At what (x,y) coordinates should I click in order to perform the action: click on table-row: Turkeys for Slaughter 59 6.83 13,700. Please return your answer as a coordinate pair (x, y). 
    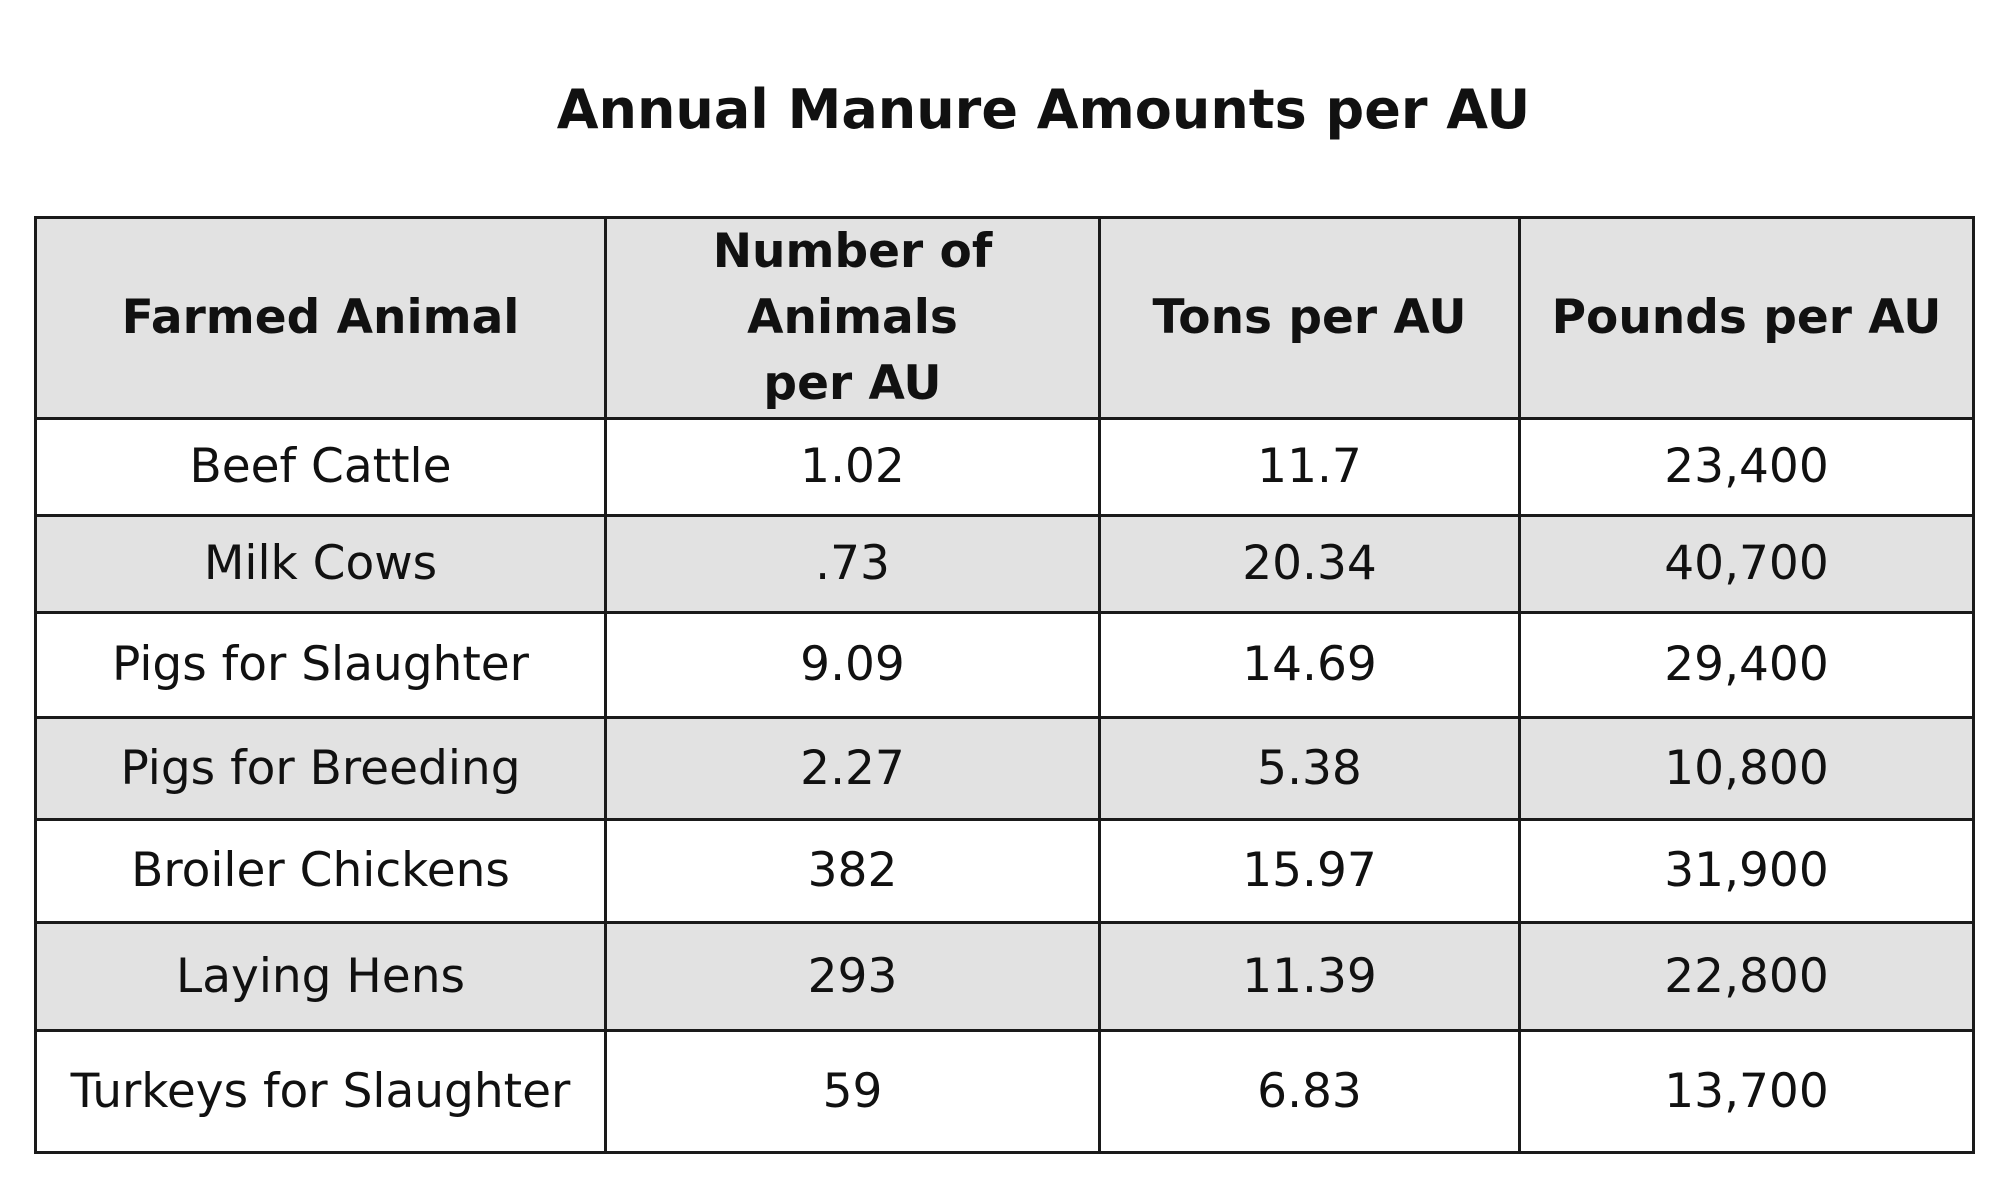
    Looking at the image, I should click on (1004, 1091).